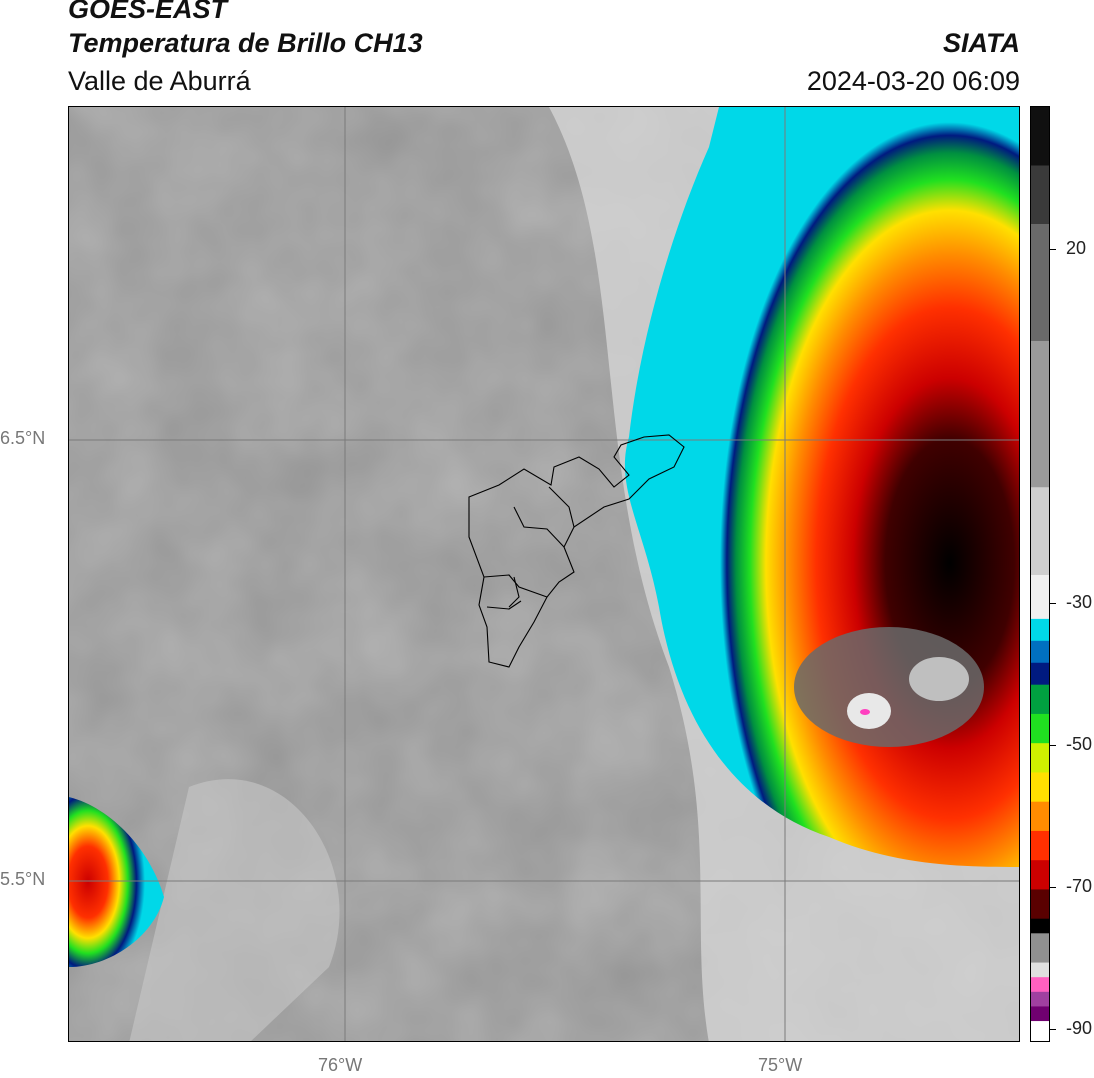 This screenshot has height=1078, width=1094. I want to click on colorbar-label-minus70: -70, so click(1079, 886).